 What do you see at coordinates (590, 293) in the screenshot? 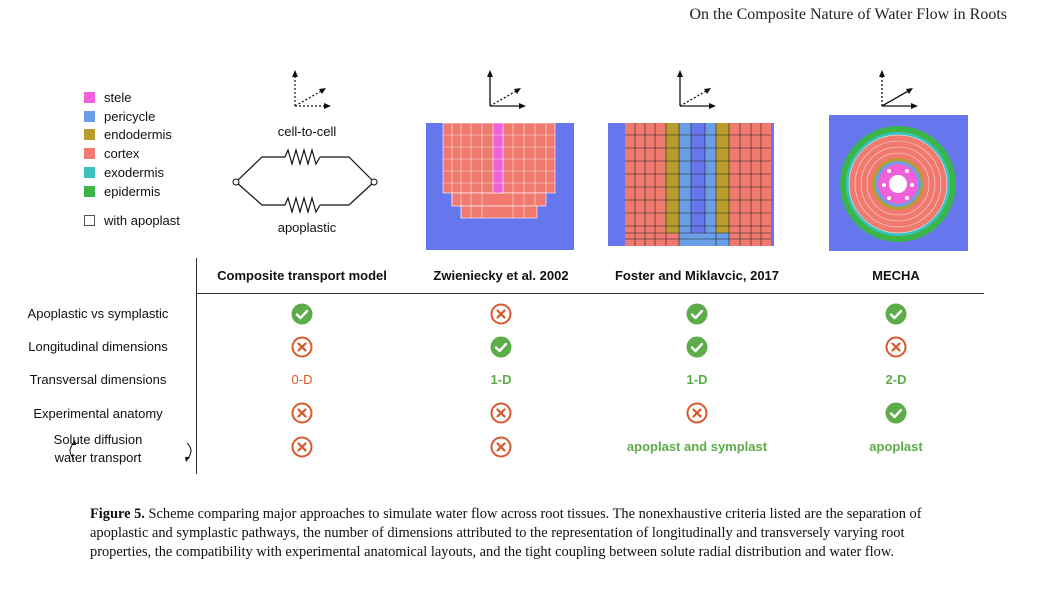
I see `table-rule` at bounding box center [590, 293].